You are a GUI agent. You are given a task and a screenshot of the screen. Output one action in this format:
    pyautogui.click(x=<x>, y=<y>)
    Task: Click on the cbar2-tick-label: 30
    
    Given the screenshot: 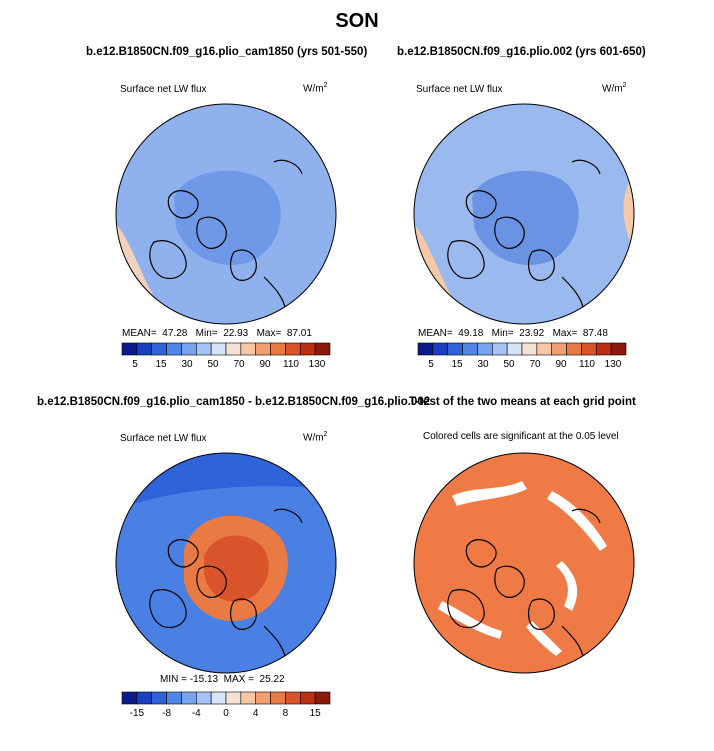 What is the action you would take?
    pyautogui.click(x=483, y=364)
    